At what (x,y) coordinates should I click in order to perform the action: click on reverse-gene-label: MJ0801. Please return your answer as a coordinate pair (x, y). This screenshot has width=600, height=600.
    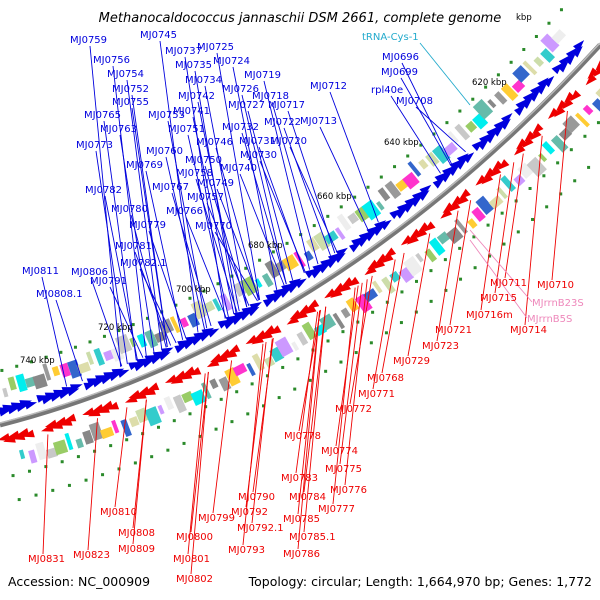
    Looking at the image, I should click on (191, 559).